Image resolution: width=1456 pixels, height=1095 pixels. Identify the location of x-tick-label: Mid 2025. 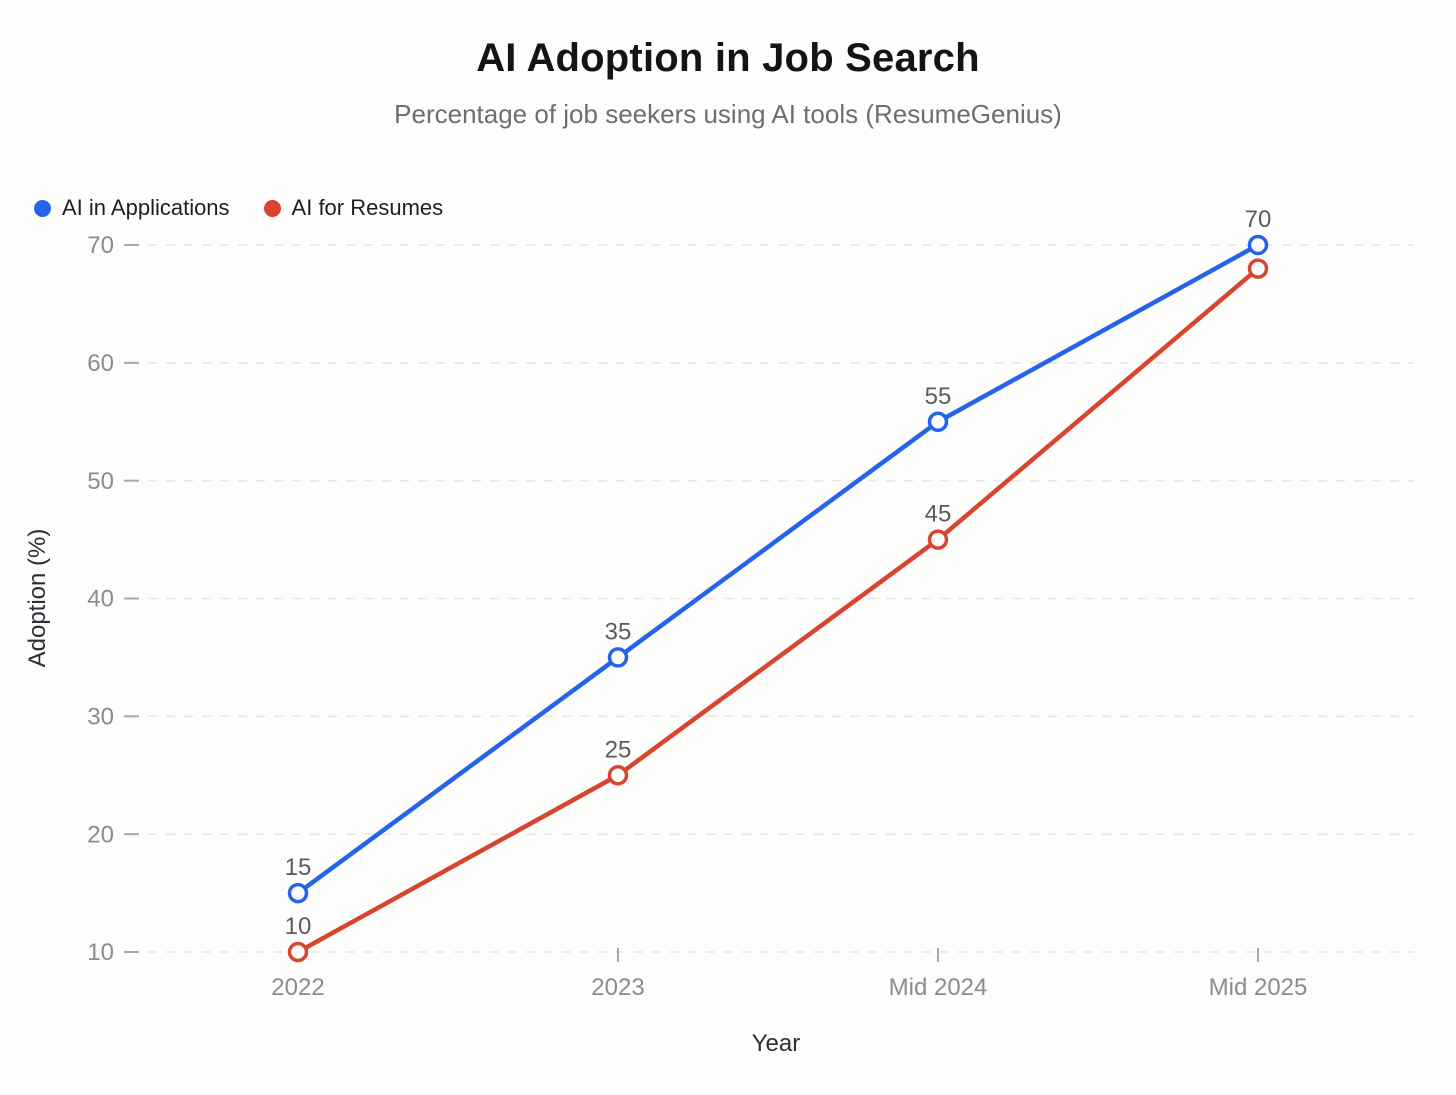
(1258, 987).